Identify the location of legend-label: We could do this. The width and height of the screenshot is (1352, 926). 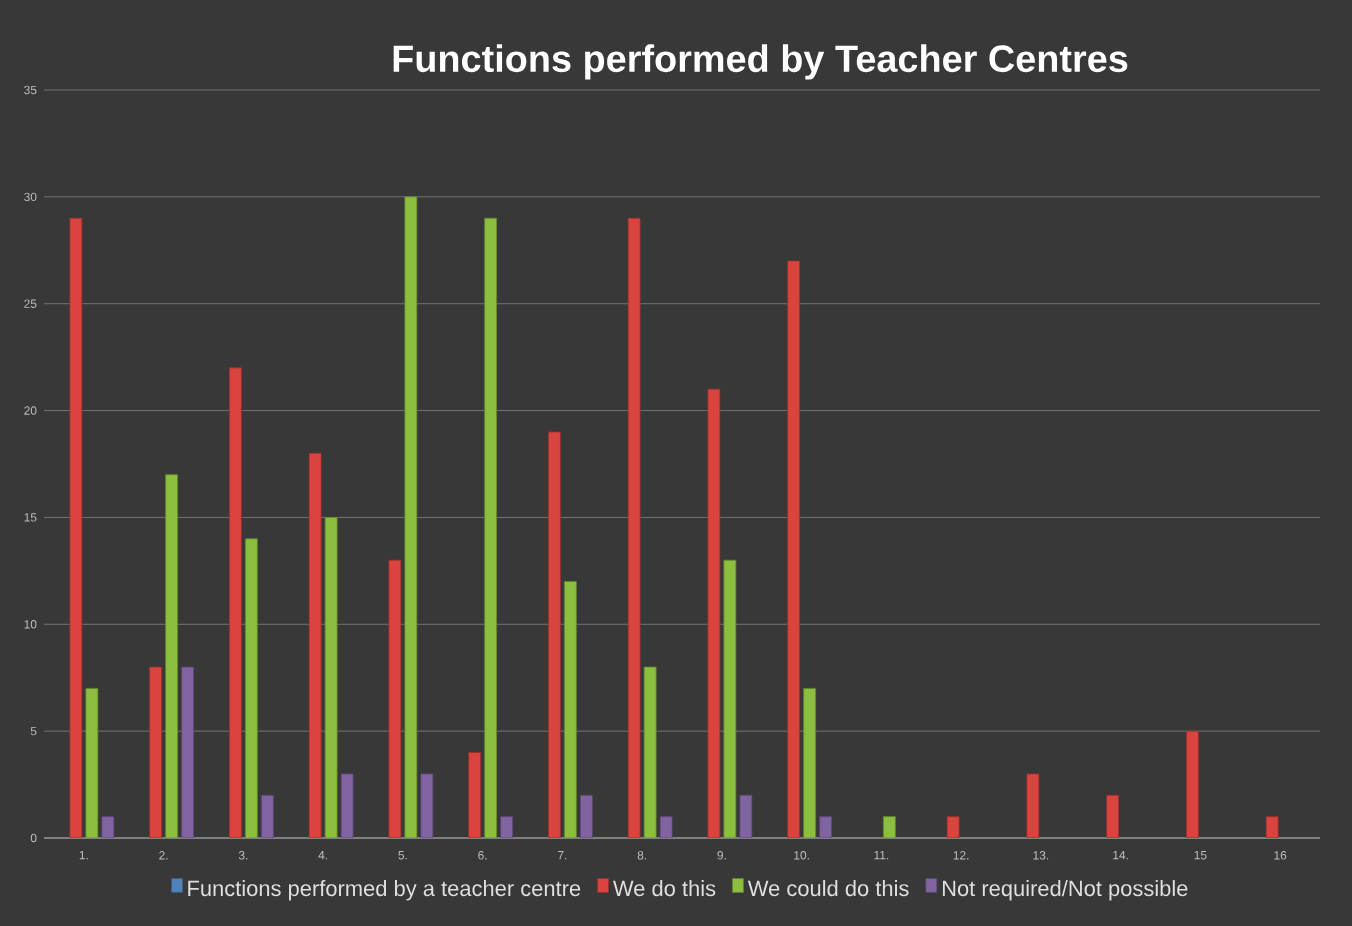
(828, 888).